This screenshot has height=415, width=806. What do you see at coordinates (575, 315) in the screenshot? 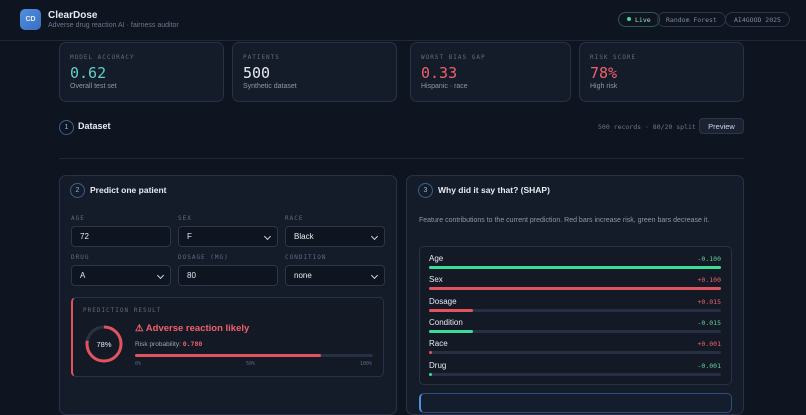
I see `shap-list` at bounding box center [575, 315].